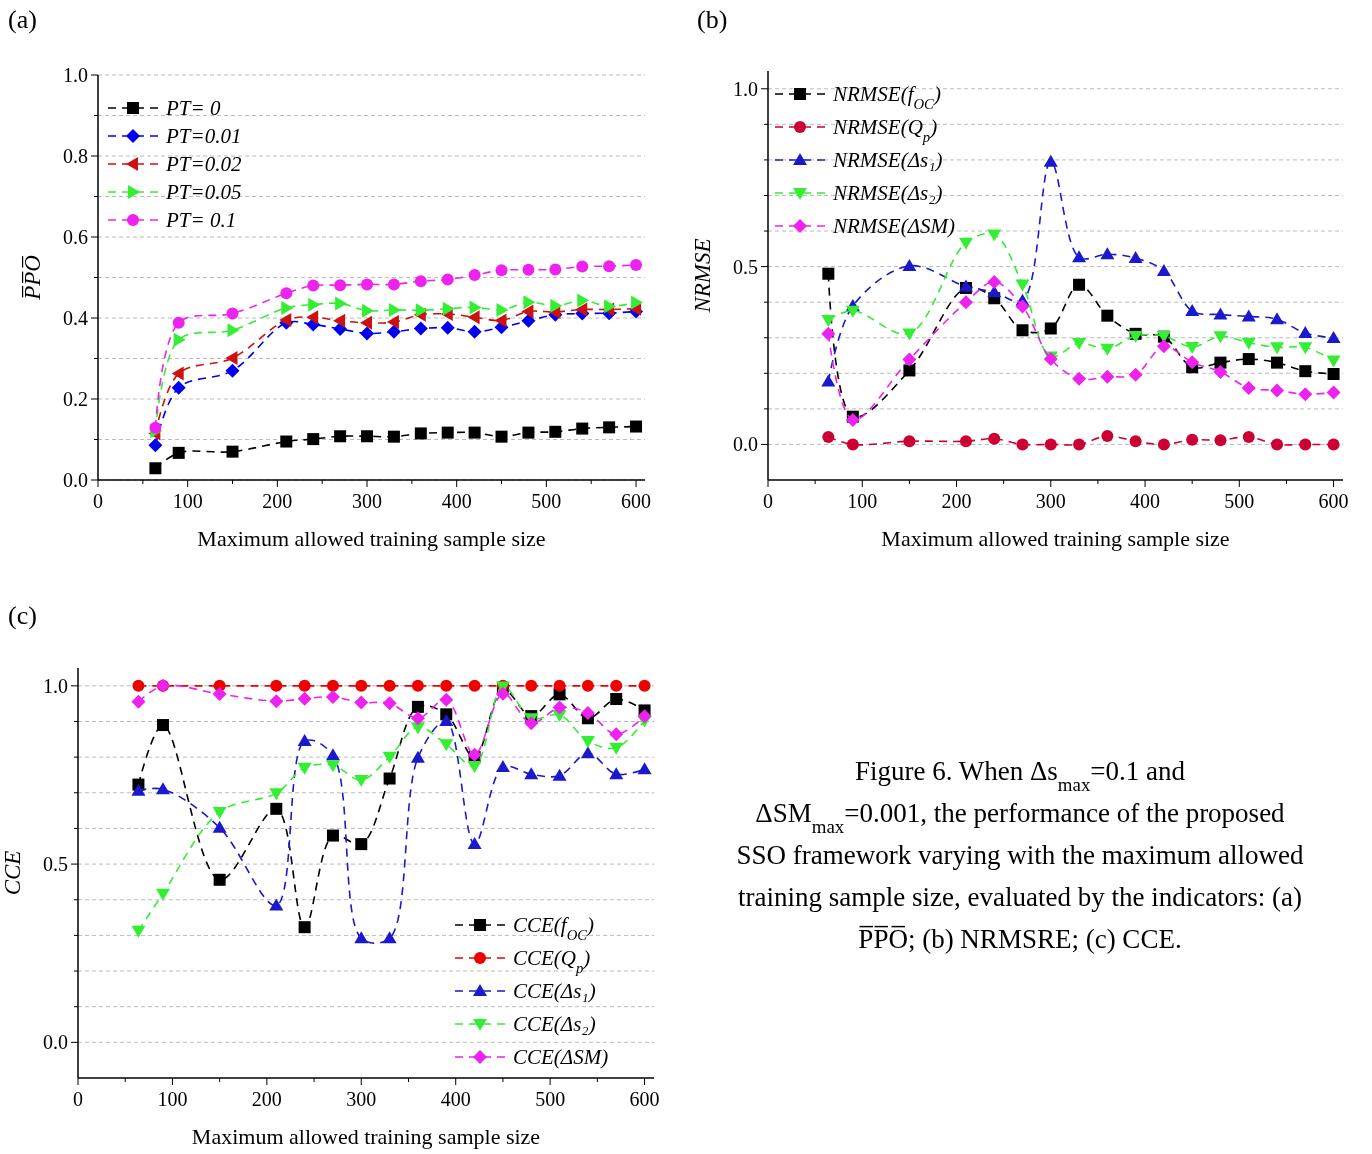 The height and width of the screenshot is (1154, 1372). What do you see at coordinates (22, 19) in the screenshot?
I see `text: (a)` at bounding box center [22, 19].